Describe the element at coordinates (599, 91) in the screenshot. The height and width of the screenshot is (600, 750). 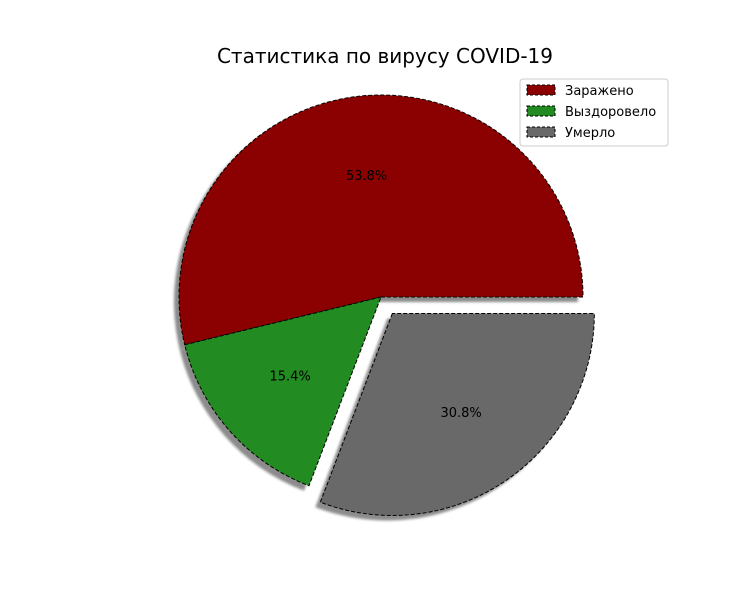
I see `legend-label-infected: Заражено` at that location.